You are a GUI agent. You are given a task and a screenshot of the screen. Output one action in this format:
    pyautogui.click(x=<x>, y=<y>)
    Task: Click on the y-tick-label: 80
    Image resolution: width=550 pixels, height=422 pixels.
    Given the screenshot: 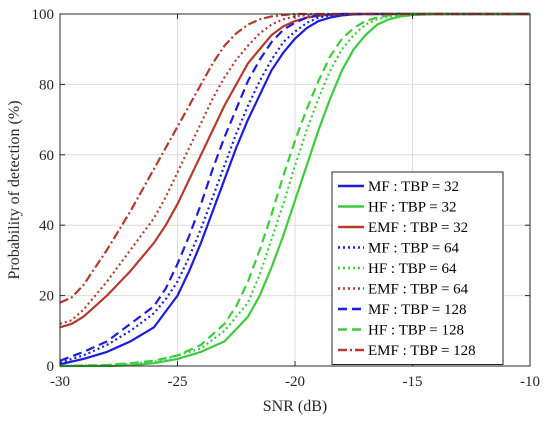 What is the action you would take?
    pyautogui.click(x=46, y=85)
    